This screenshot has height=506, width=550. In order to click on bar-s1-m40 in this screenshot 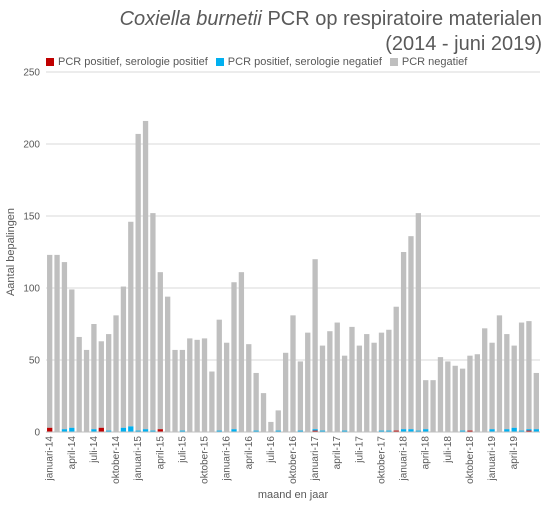, I will do `click(344, 431)`.